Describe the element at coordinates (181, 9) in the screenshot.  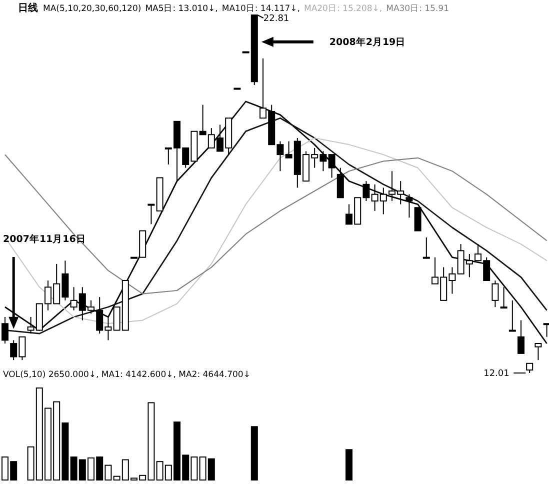
I see `text: MA5日: 13.010↓,` at that location.